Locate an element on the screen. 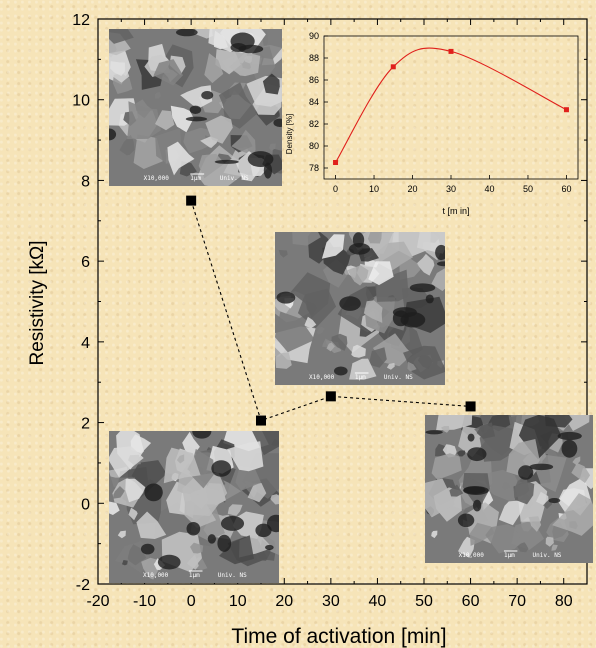  density-curve is located at coordinates (451, 105).